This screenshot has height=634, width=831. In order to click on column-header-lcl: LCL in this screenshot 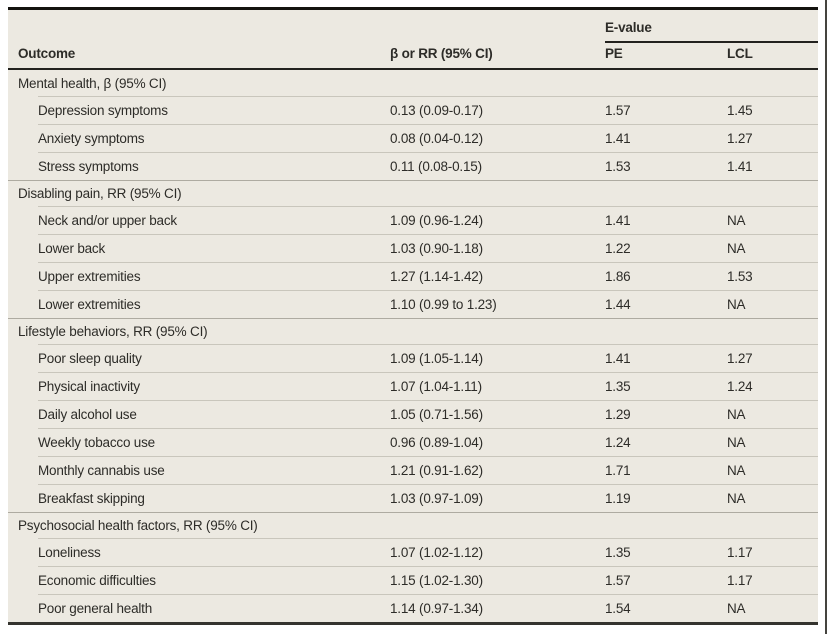, I will do `click(772, 56)`.